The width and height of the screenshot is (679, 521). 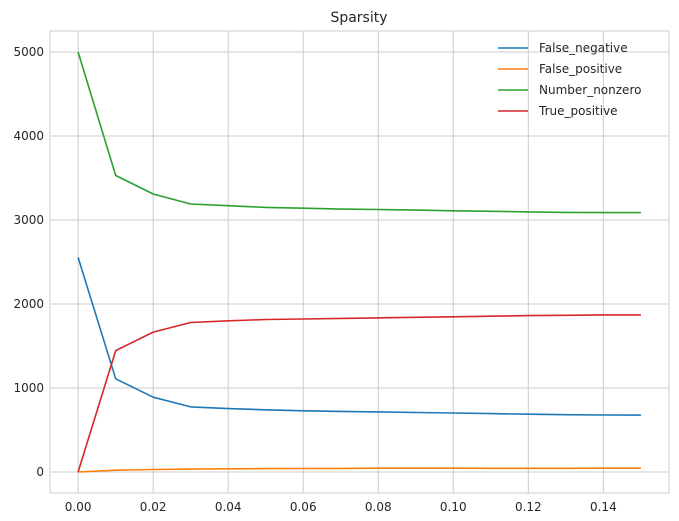 What do you see at coordinates (453, 507) in the screenshot?
I see `x-tick-label: 0.10` at bounding box center [453, 507].